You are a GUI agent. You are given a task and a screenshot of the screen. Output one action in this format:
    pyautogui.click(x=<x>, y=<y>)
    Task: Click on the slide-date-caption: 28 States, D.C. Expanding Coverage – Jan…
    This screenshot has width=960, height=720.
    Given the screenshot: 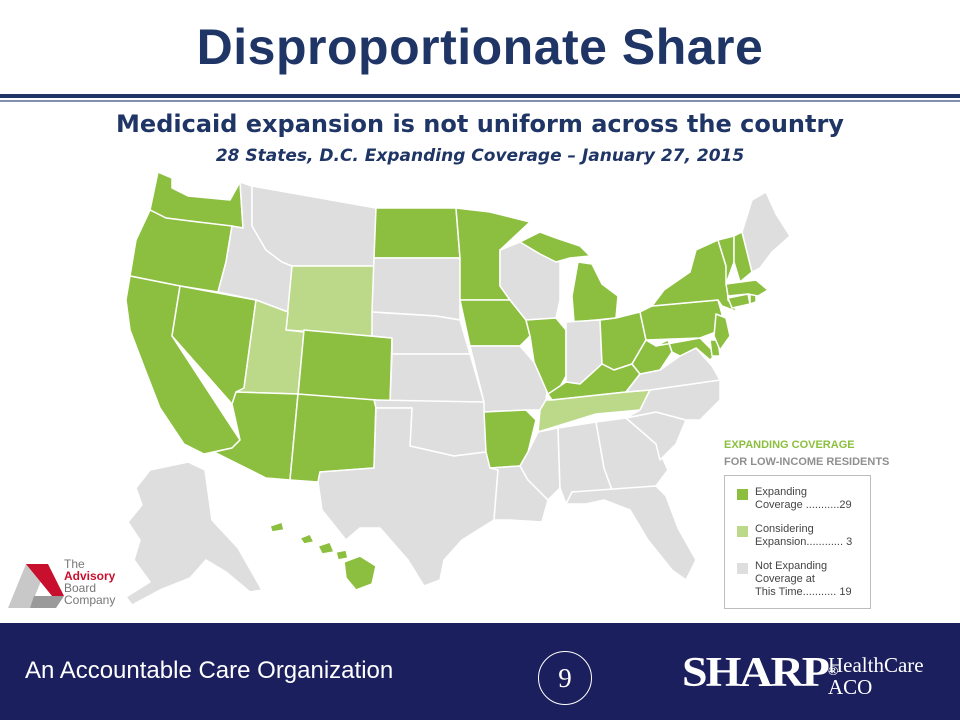 What is the action you would take?
    pyautogui.click(x=480, y=156)
    